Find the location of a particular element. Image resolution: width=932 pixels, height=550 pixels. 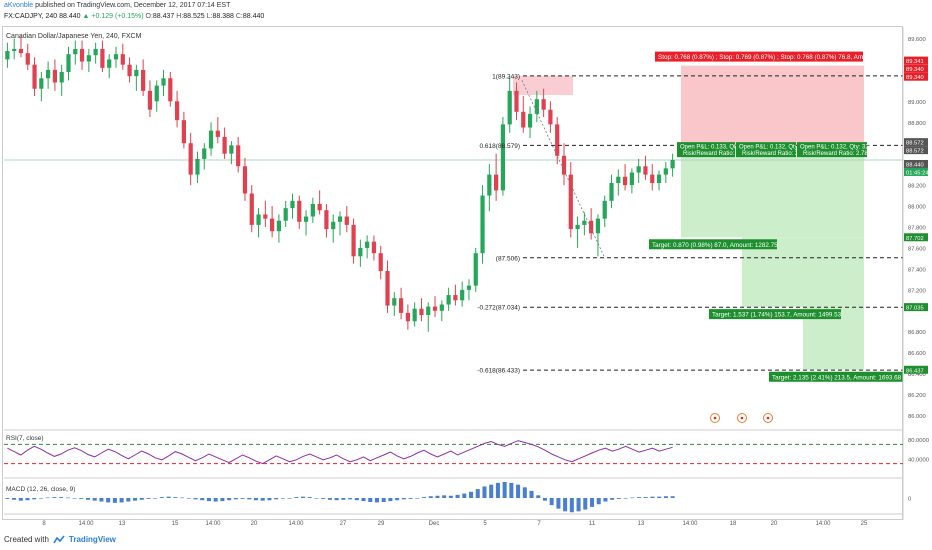

rsi-tick-label: 40.0000 is located at coordinates (918, 460).